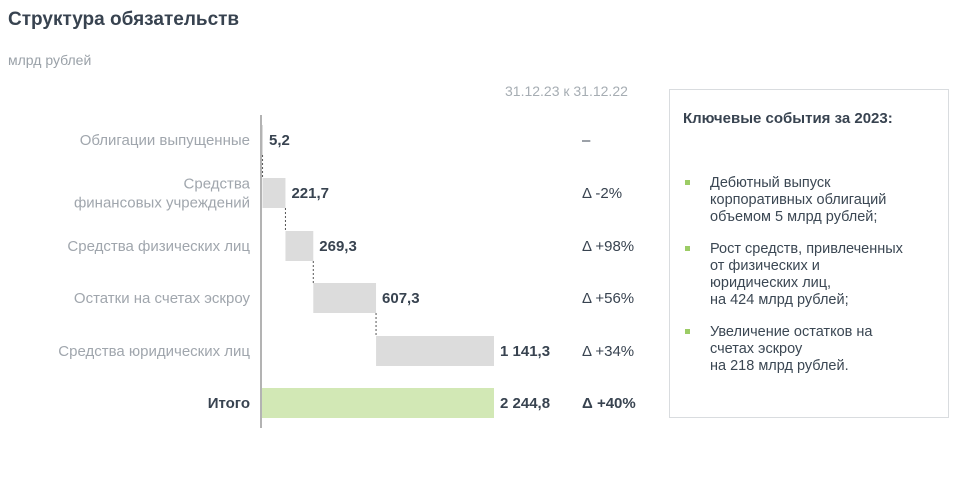 The width and height of the screenshot is (967, 480). What do you see at coordinates (756, 349) in the screenshot?
I see `key-event-text-line: счетах эскроу` at bounding box center [756, 349].